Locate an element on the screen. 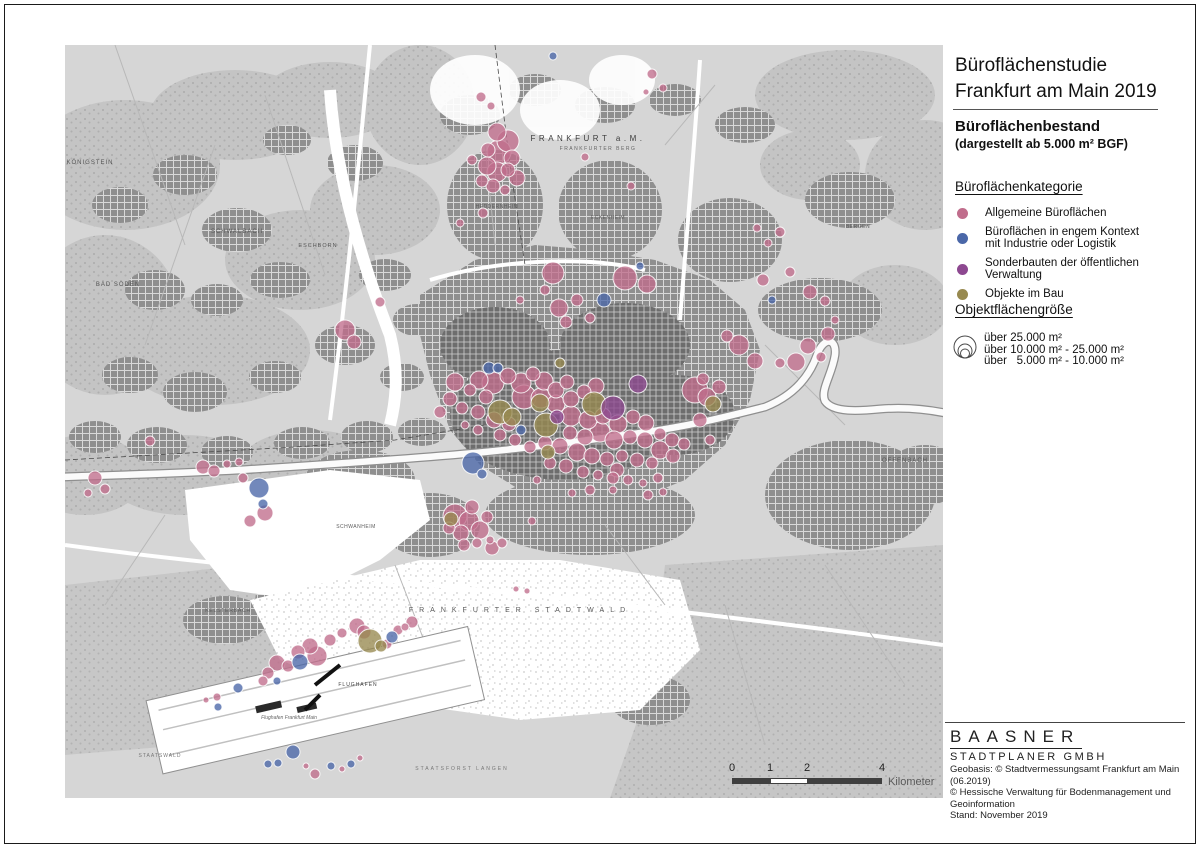  scale-bar-tick: 4 is located at coordinates (882, 768).